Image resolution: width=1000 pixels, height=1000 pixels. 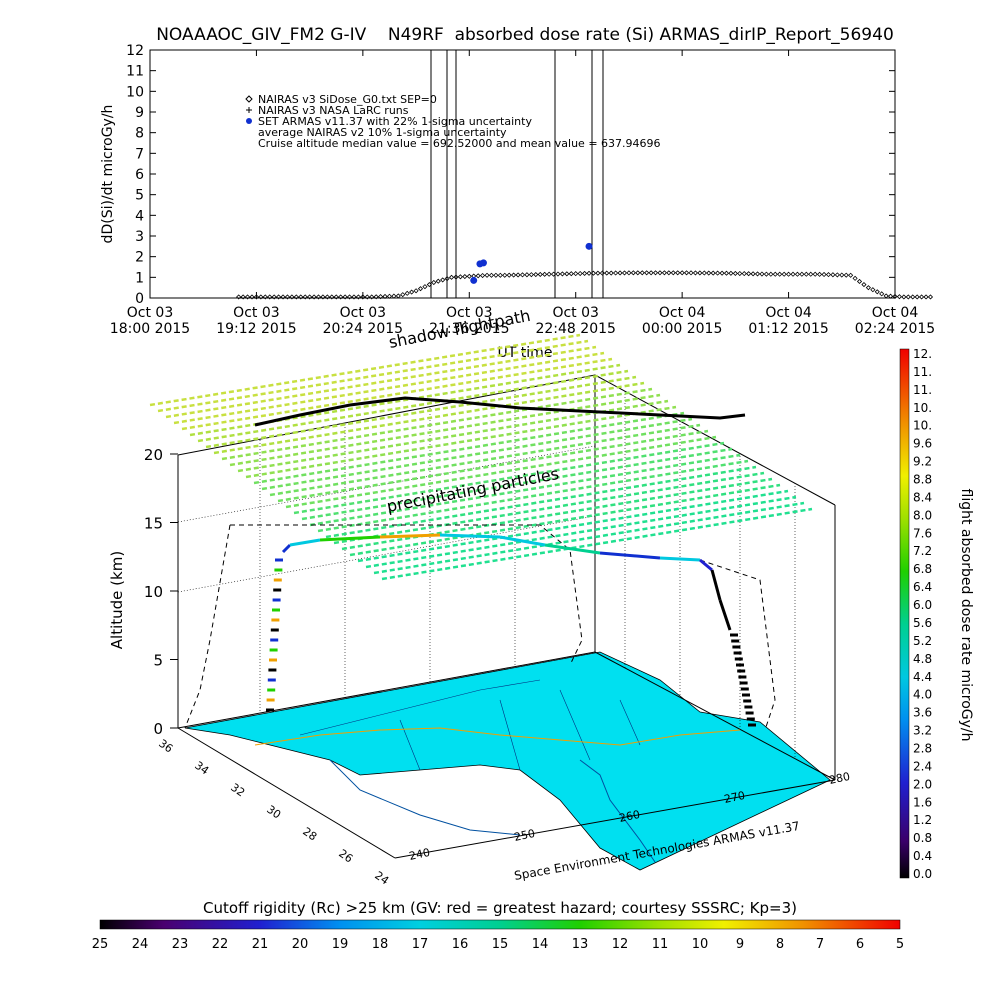 What do you see at coordinates (922, 587) in the screenshot?
I see `dose-colorbar-tick-label: 6.4` at bounding box center [922, 587].